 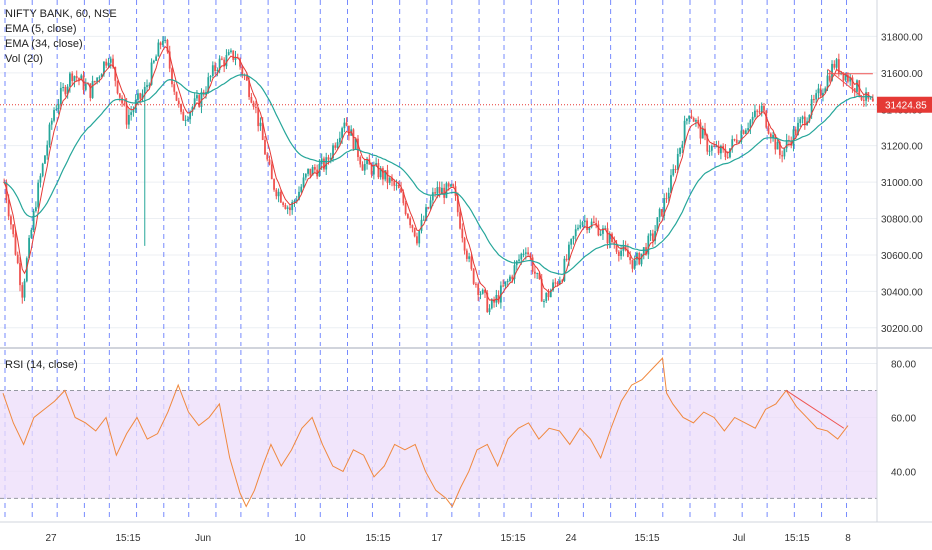 What do you see at coordinates (24, 59) in the screenshot?
I see `volume-legend: Vol (20)` at bounding box center [24, 59].